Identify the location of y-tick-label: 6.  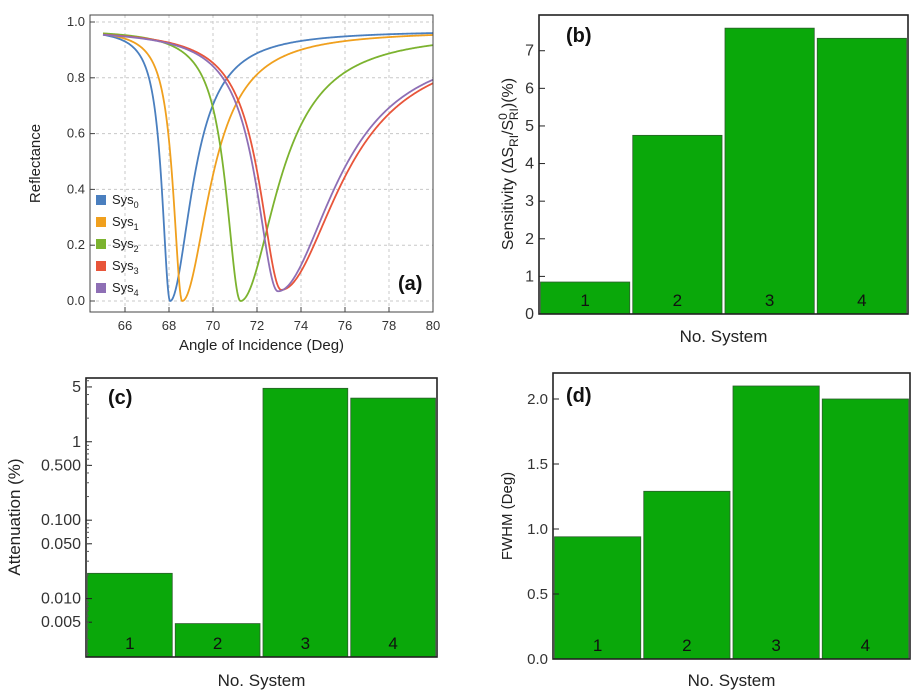
(529, 88).